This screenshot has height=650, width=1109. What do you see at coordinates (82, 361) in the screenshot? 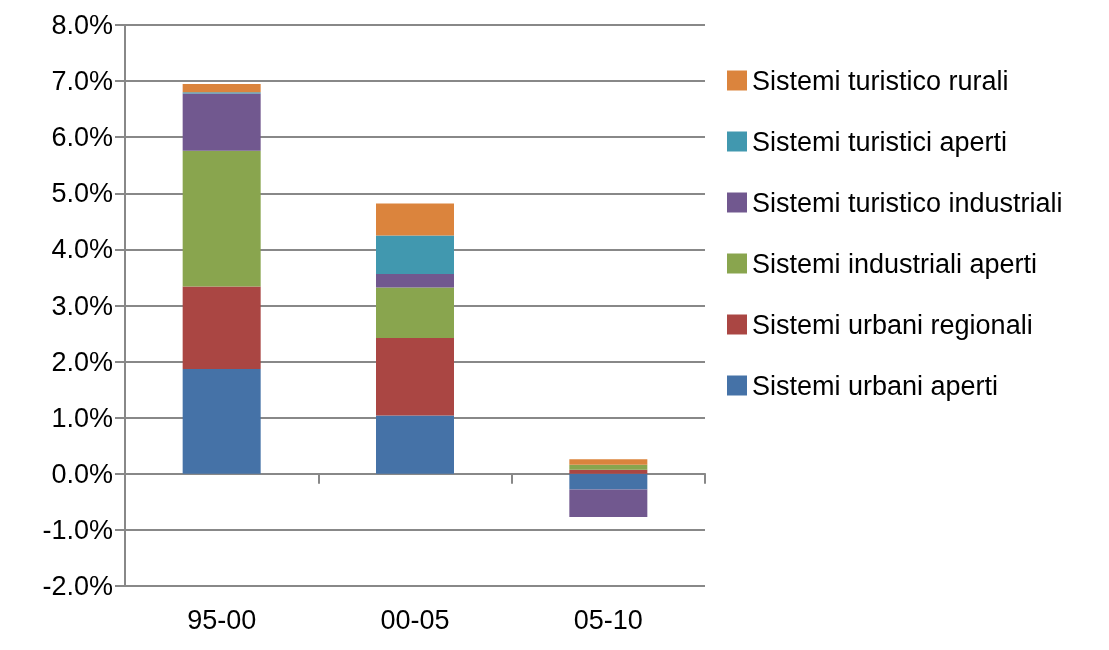
I see `y-tick-label: 2.0%` at bounding box center [82, 361].